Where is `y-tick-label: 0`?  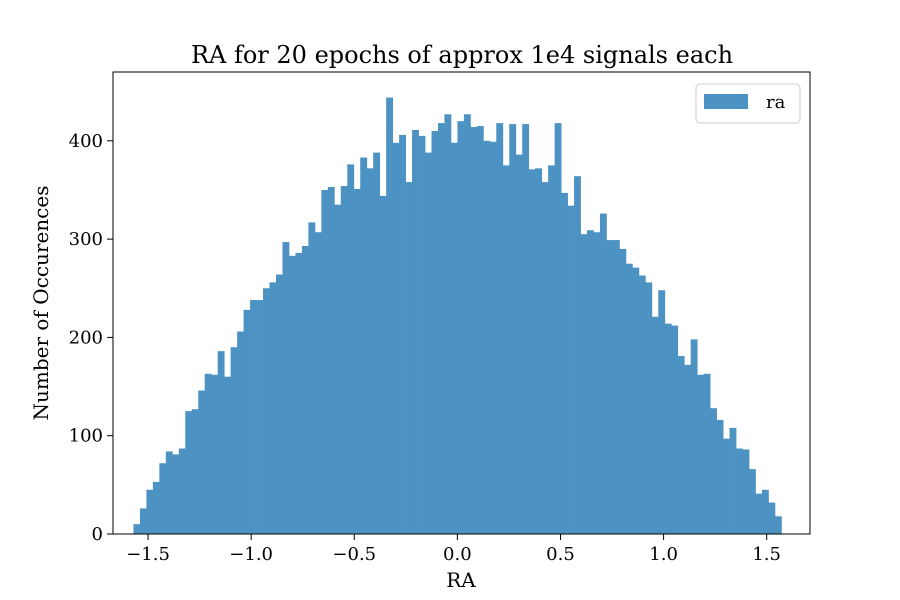 y-tick-label: 0 is located at coordinates (97, 534).